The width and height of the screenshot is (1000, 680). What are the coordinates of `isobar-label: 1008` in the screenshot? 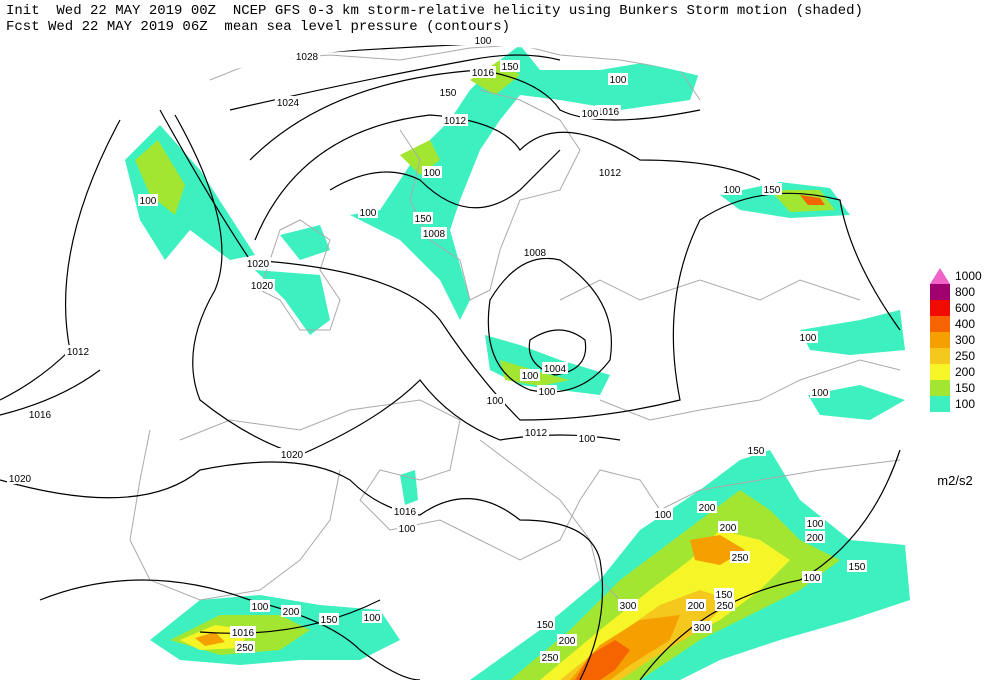 It's located at (434, 234).